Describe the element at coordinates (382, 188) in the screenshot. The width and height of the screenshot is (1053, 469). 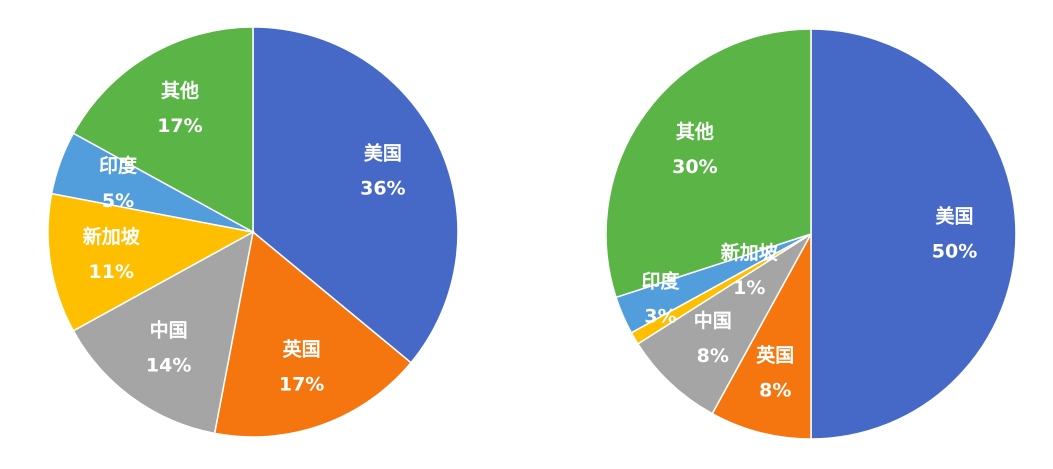
I see `value-label: 36%` at that location.